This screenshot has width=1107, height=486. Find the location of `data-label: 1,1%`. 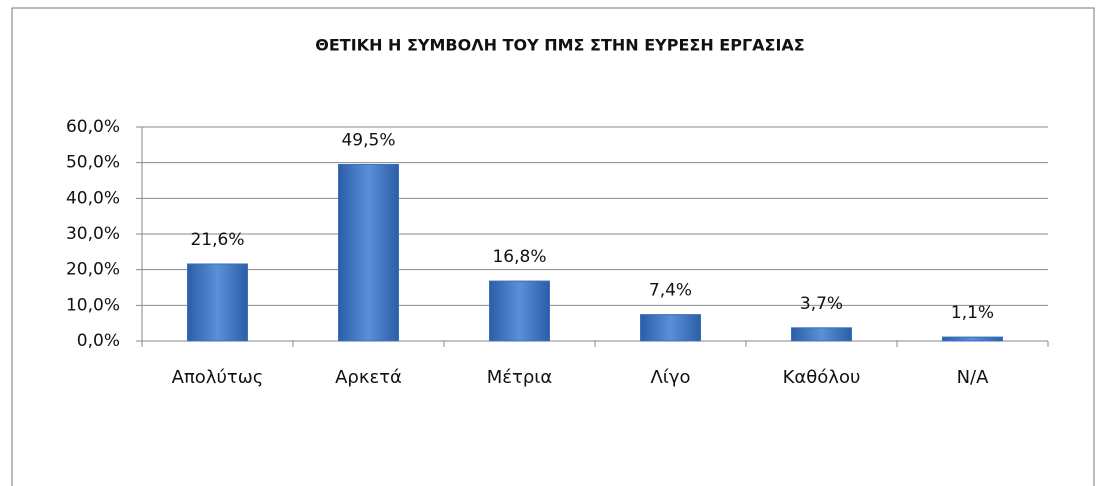

data-label: 1,1% is located at coordinates (972, 313).